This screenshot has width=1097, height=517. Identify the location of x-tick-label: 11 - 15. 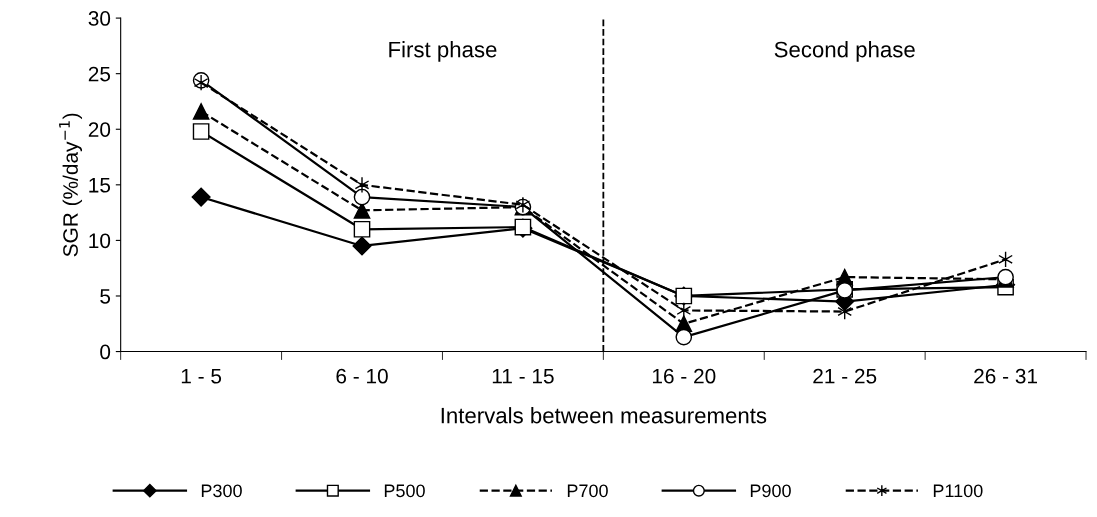
(523, 376).